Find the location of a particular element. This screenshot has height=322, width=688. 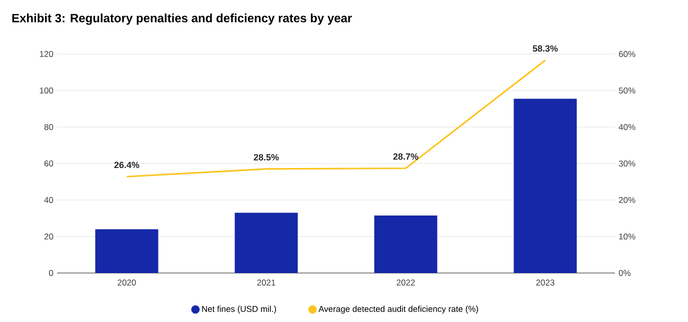

chart-title: Exhibit 3: Regulatory penalties and deficiency rates by year is located at coordinates (182, 19).